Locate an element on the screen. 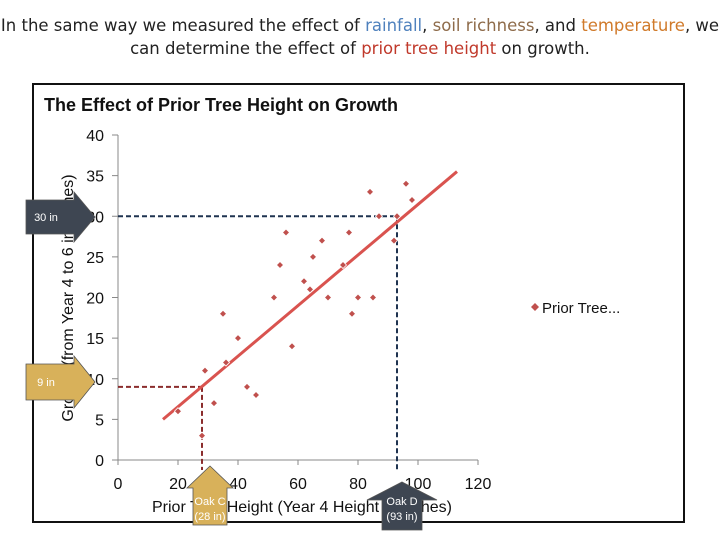 This screenshot has width=720, height=540. oak-c-name: Oak C is located at coordinates (209, 502).